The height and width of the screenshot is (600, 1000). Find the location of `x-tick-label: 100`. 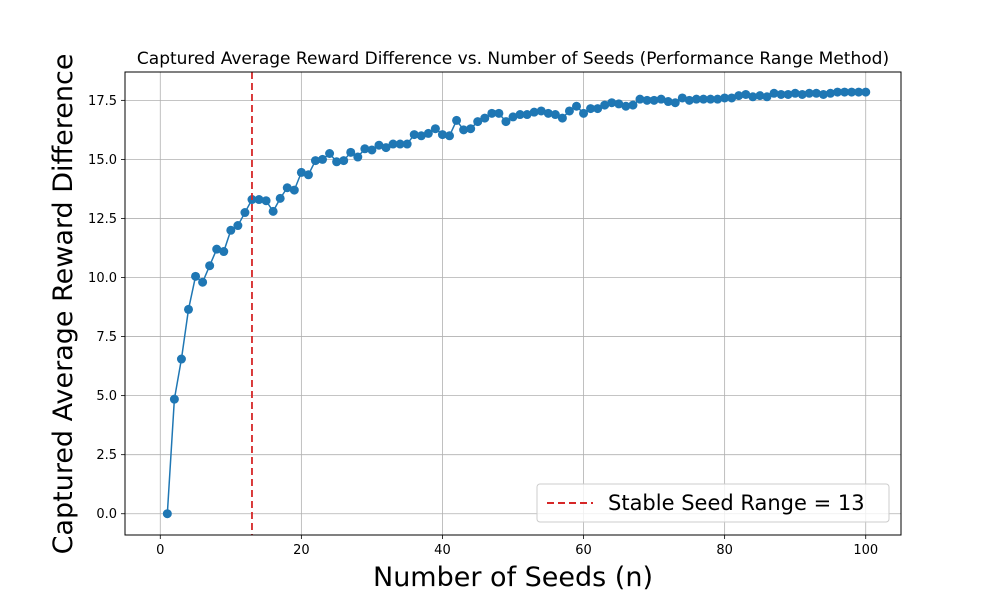

x-tick-label: 100 is located at coordinates (865, 550).